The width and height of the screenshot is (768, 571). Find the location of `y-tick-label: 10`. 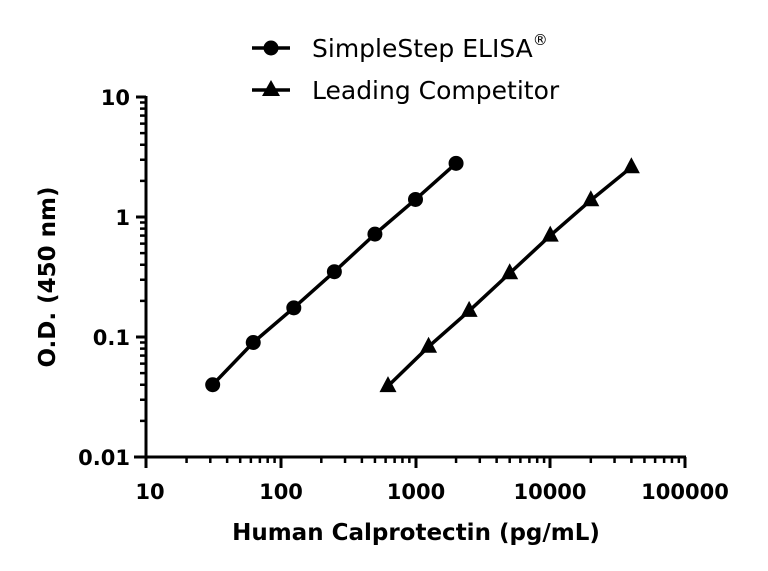

y-tick-label: 10 is located at coordinates (115, 98).